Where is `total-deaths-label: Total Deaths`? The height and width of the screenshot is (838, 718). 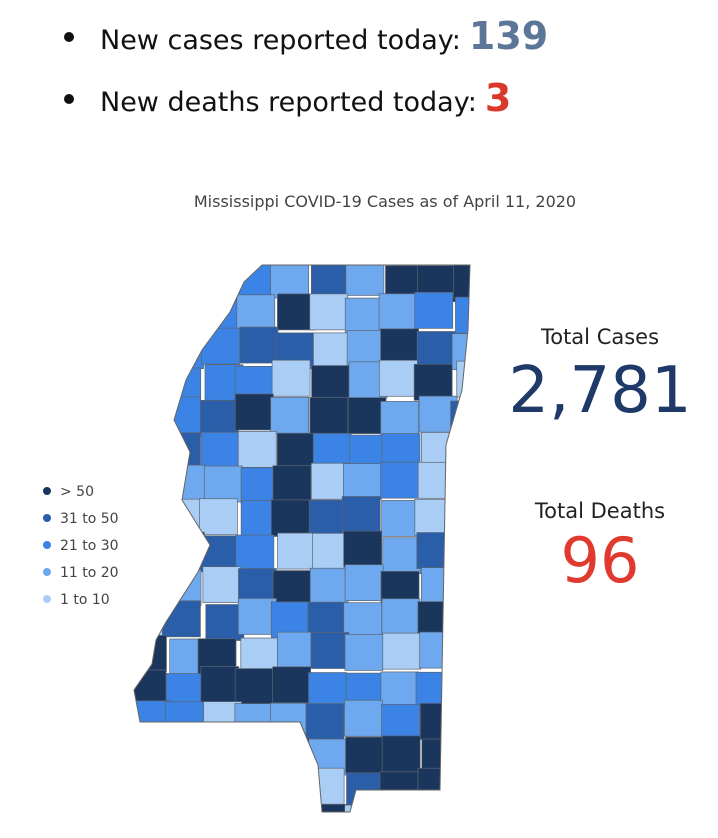
total-deaths-label: Total Deaths is located at coordinates (599, 511).